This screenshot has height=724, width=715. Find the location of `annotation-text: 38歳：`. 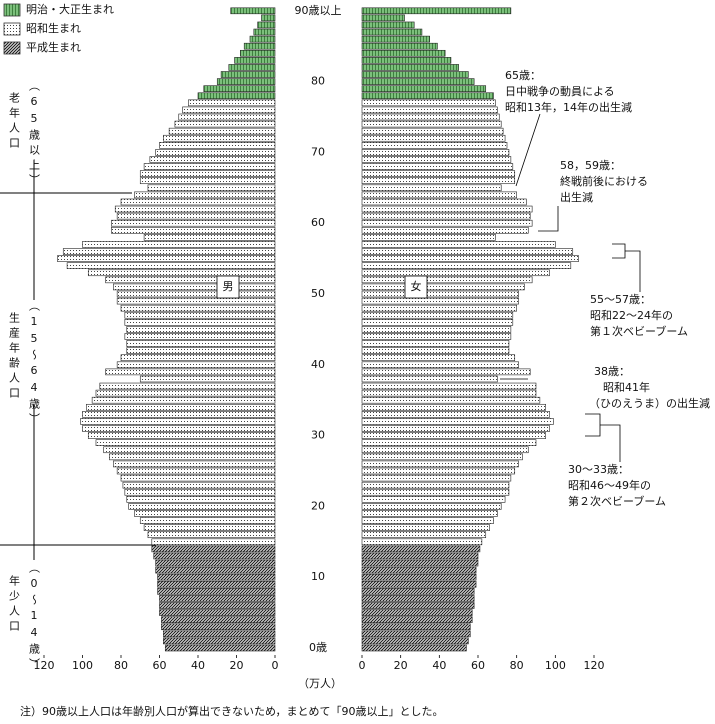

annotation-text: 38歳： is located at coordinates (612, 371).